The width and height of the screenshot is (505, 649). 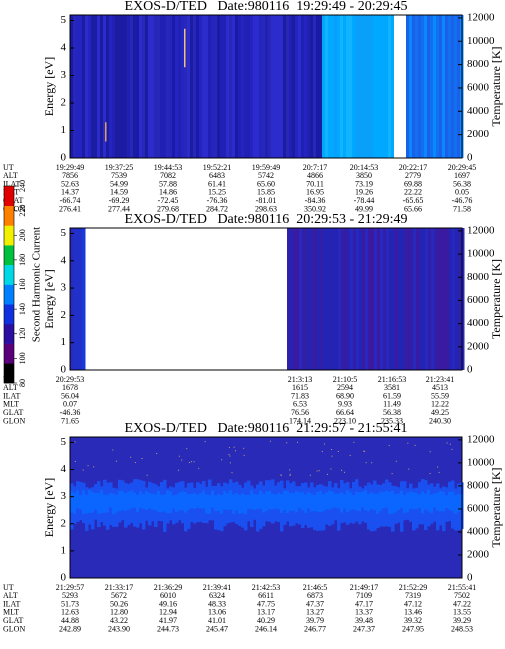 I want to click on table-cell: 235.33, so click(x=392, y=420).